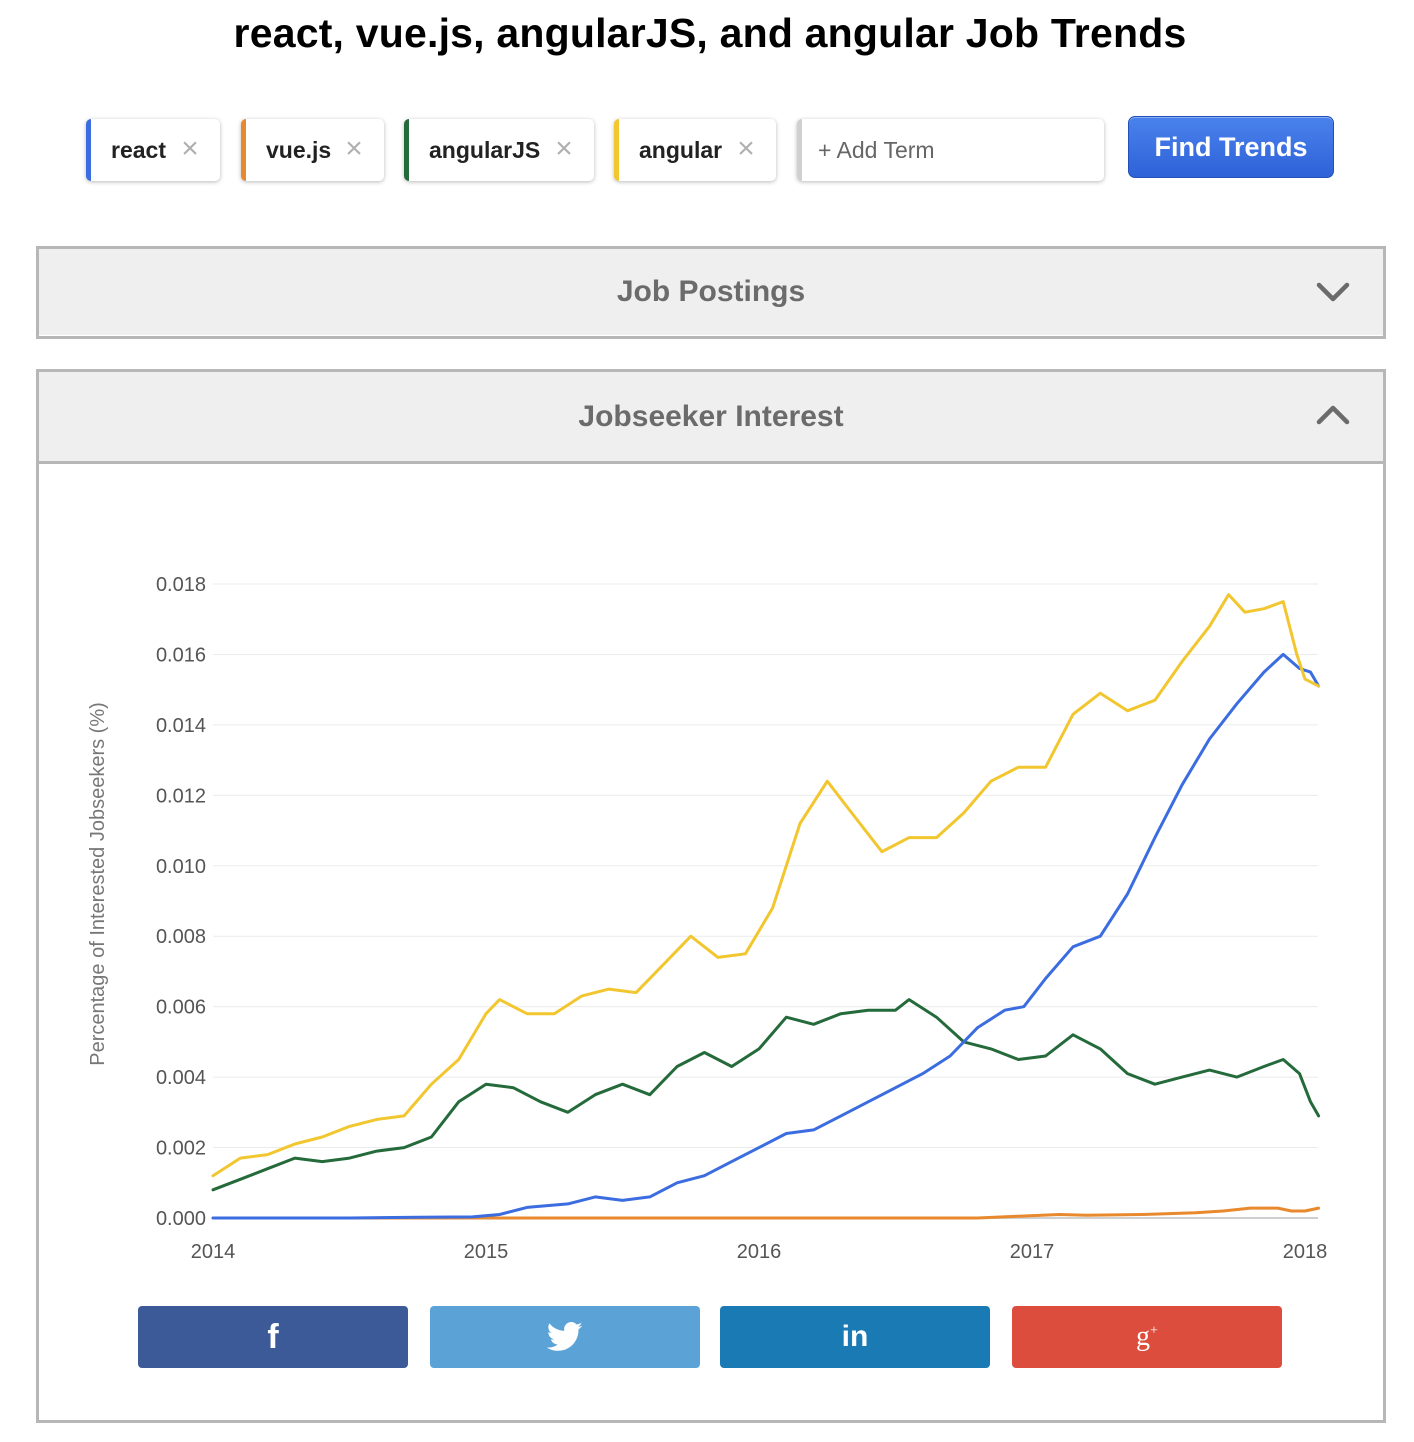  I want to click on term-chip-angularjs: angularJS ×, so click(499, 150).